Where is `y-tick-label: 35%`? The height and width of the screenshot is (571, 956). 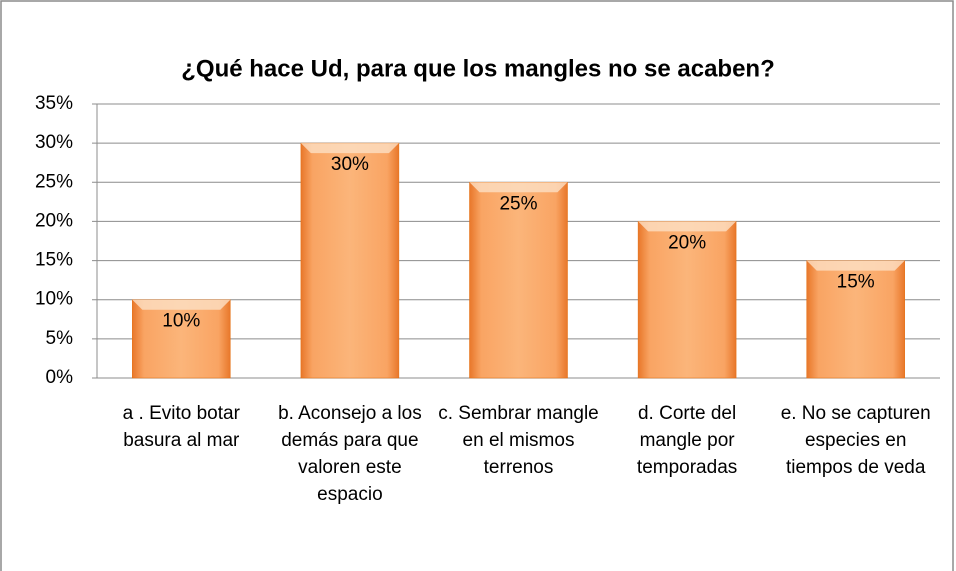
y-tick-label: 35% is located at coordinates (54, 103).